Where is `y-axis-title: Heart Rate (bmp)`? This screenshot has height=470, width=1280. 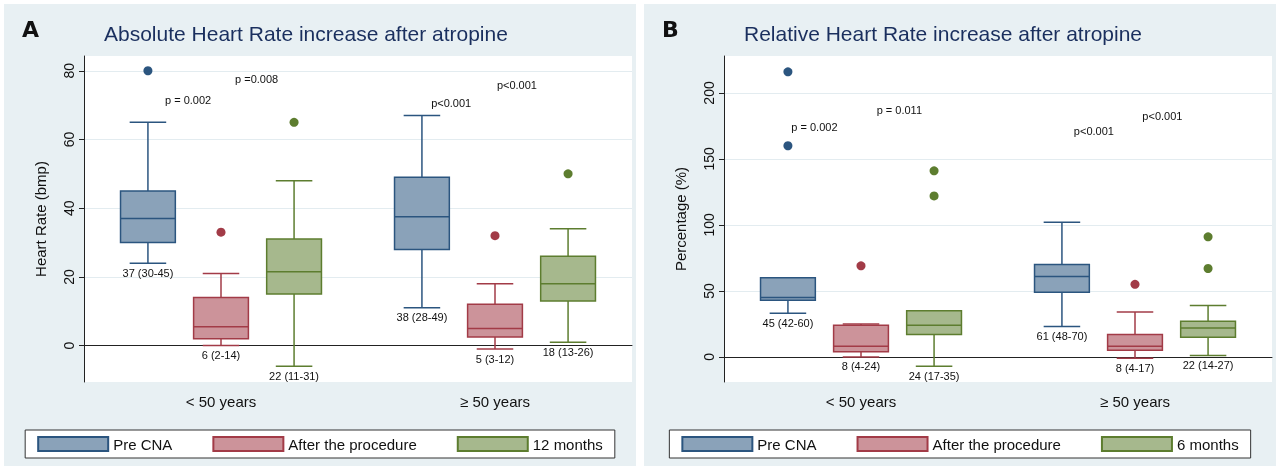
y-axis-title: Heart Rate (bmp) is located at coordinates (40, 219).